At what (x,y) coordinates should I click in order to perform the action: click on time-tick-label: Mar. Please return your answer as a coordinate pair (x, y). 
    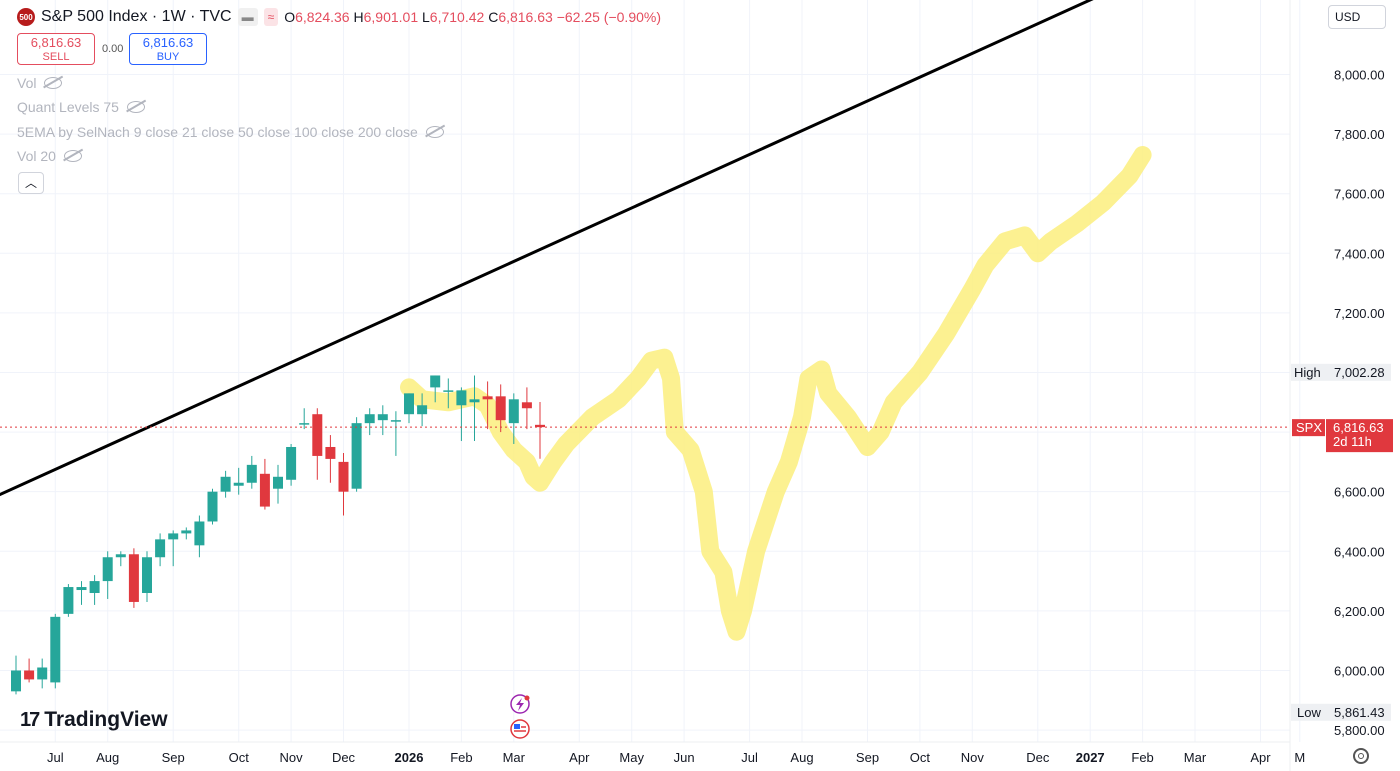
    Looking at the image, I should click on (514, 757).